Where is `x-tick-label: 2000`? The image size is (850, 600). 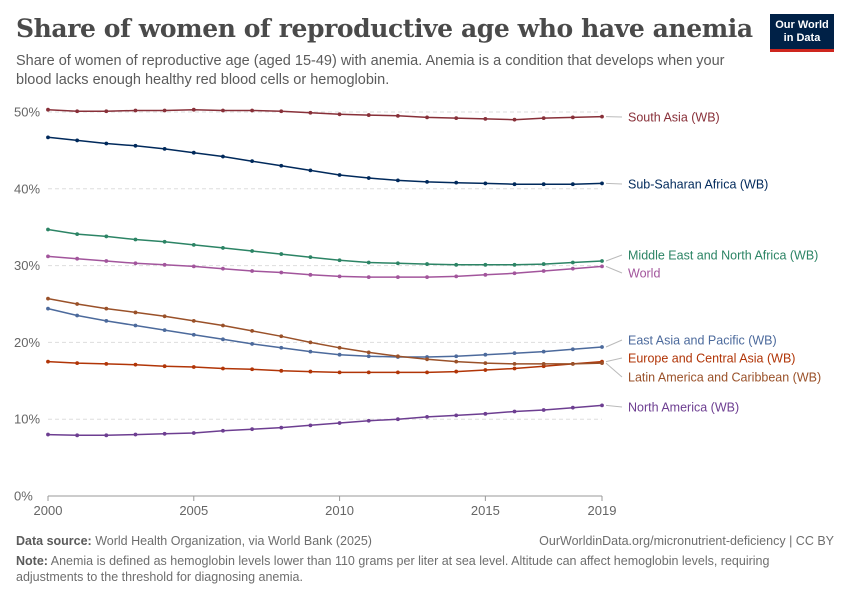 x-tick-label: 2000 is located at coordinates (48, 510).